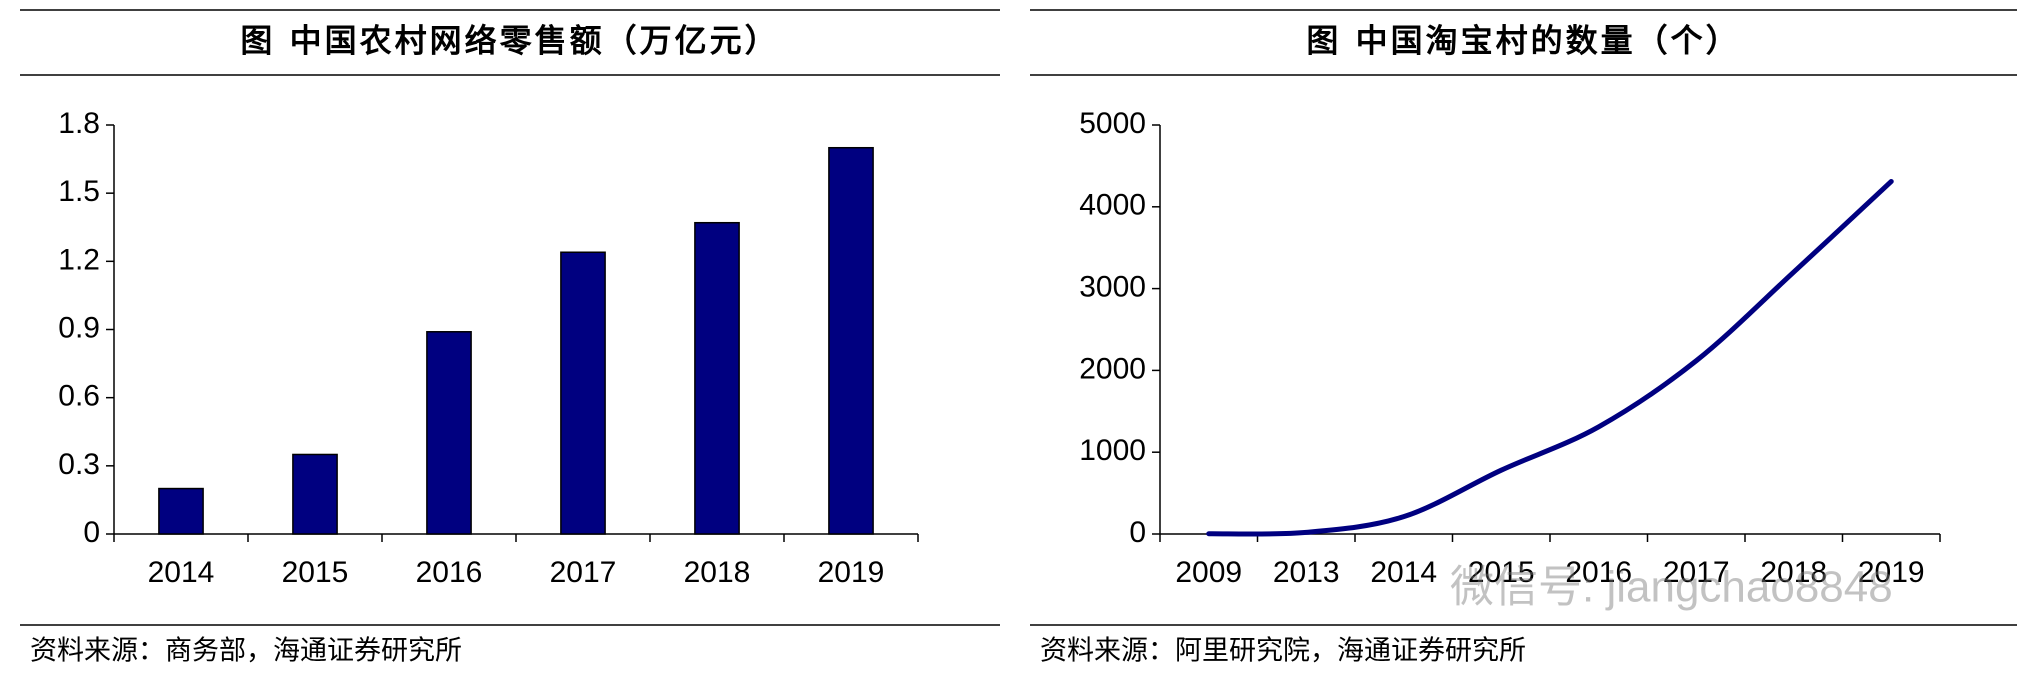  I want to click on source-note: 资料来源：阿里研究院，海通证券研究所, so click(1283, 651).